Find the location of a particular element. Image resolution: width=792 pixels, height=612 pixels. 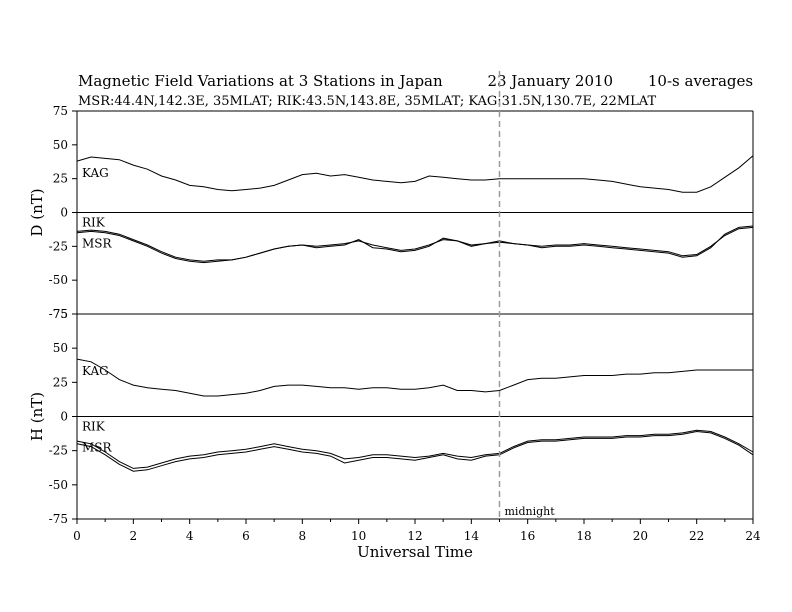

chart-averaging: 10-s averages is located at coordinates (700, 81).